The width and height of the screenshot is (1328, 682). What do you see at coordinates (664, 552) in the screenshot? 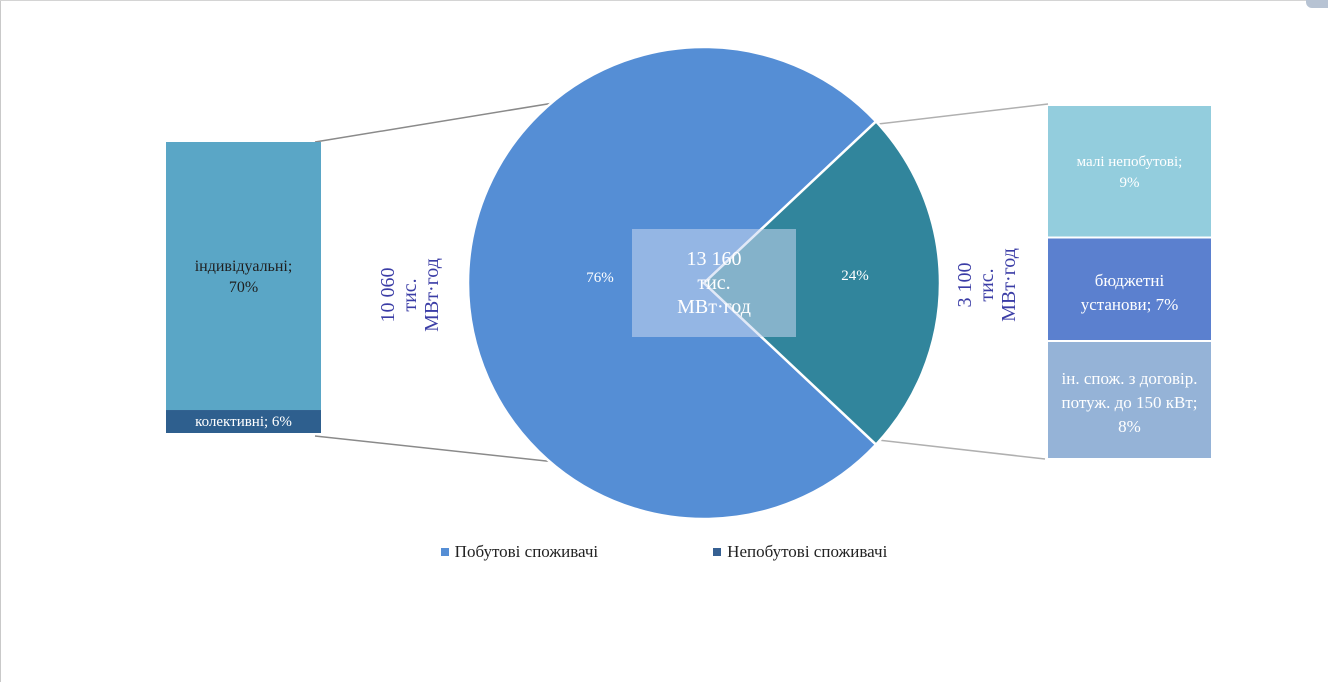
I see `legend: Побутові споживачі Непобутові споживачі` at bounding box center [664, 552].